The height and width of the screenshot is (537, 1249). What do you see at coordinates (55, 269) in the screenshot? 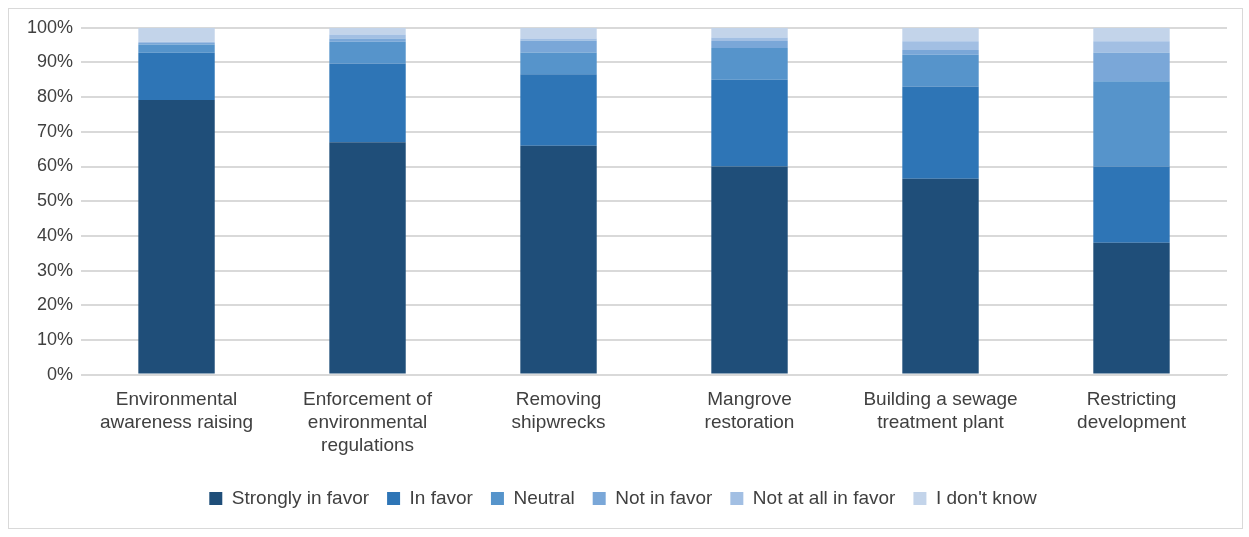
I see `y-tick-label: 30%` at bounding box center [55, 269].